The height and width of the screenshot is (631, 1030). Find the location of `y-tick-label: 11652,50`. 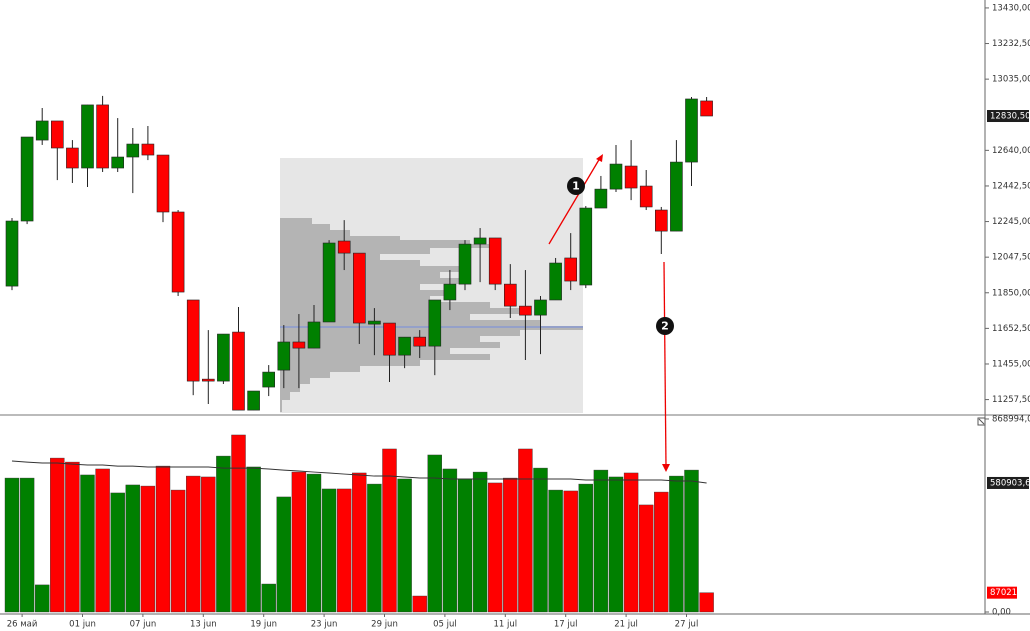

y-tick-label: 11652,50 is located at coordinates (1011, 329).